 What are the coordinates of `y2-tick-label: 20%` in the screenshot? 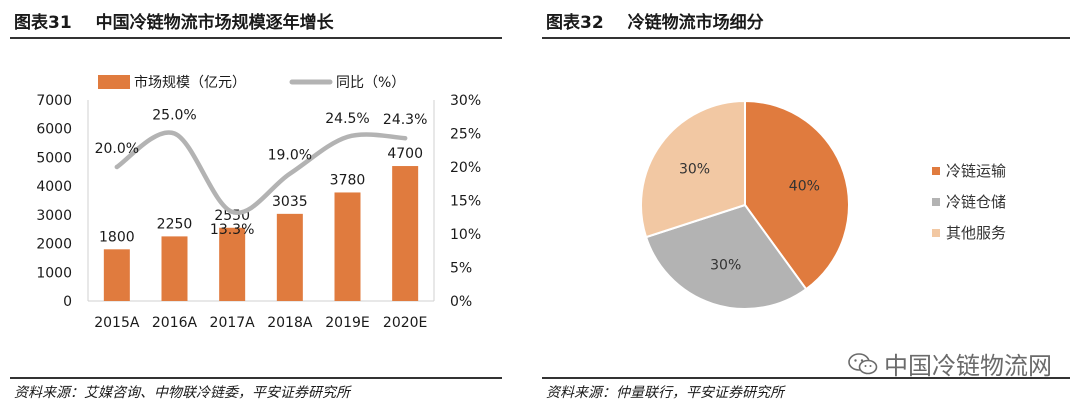 It's located at (465, 168).